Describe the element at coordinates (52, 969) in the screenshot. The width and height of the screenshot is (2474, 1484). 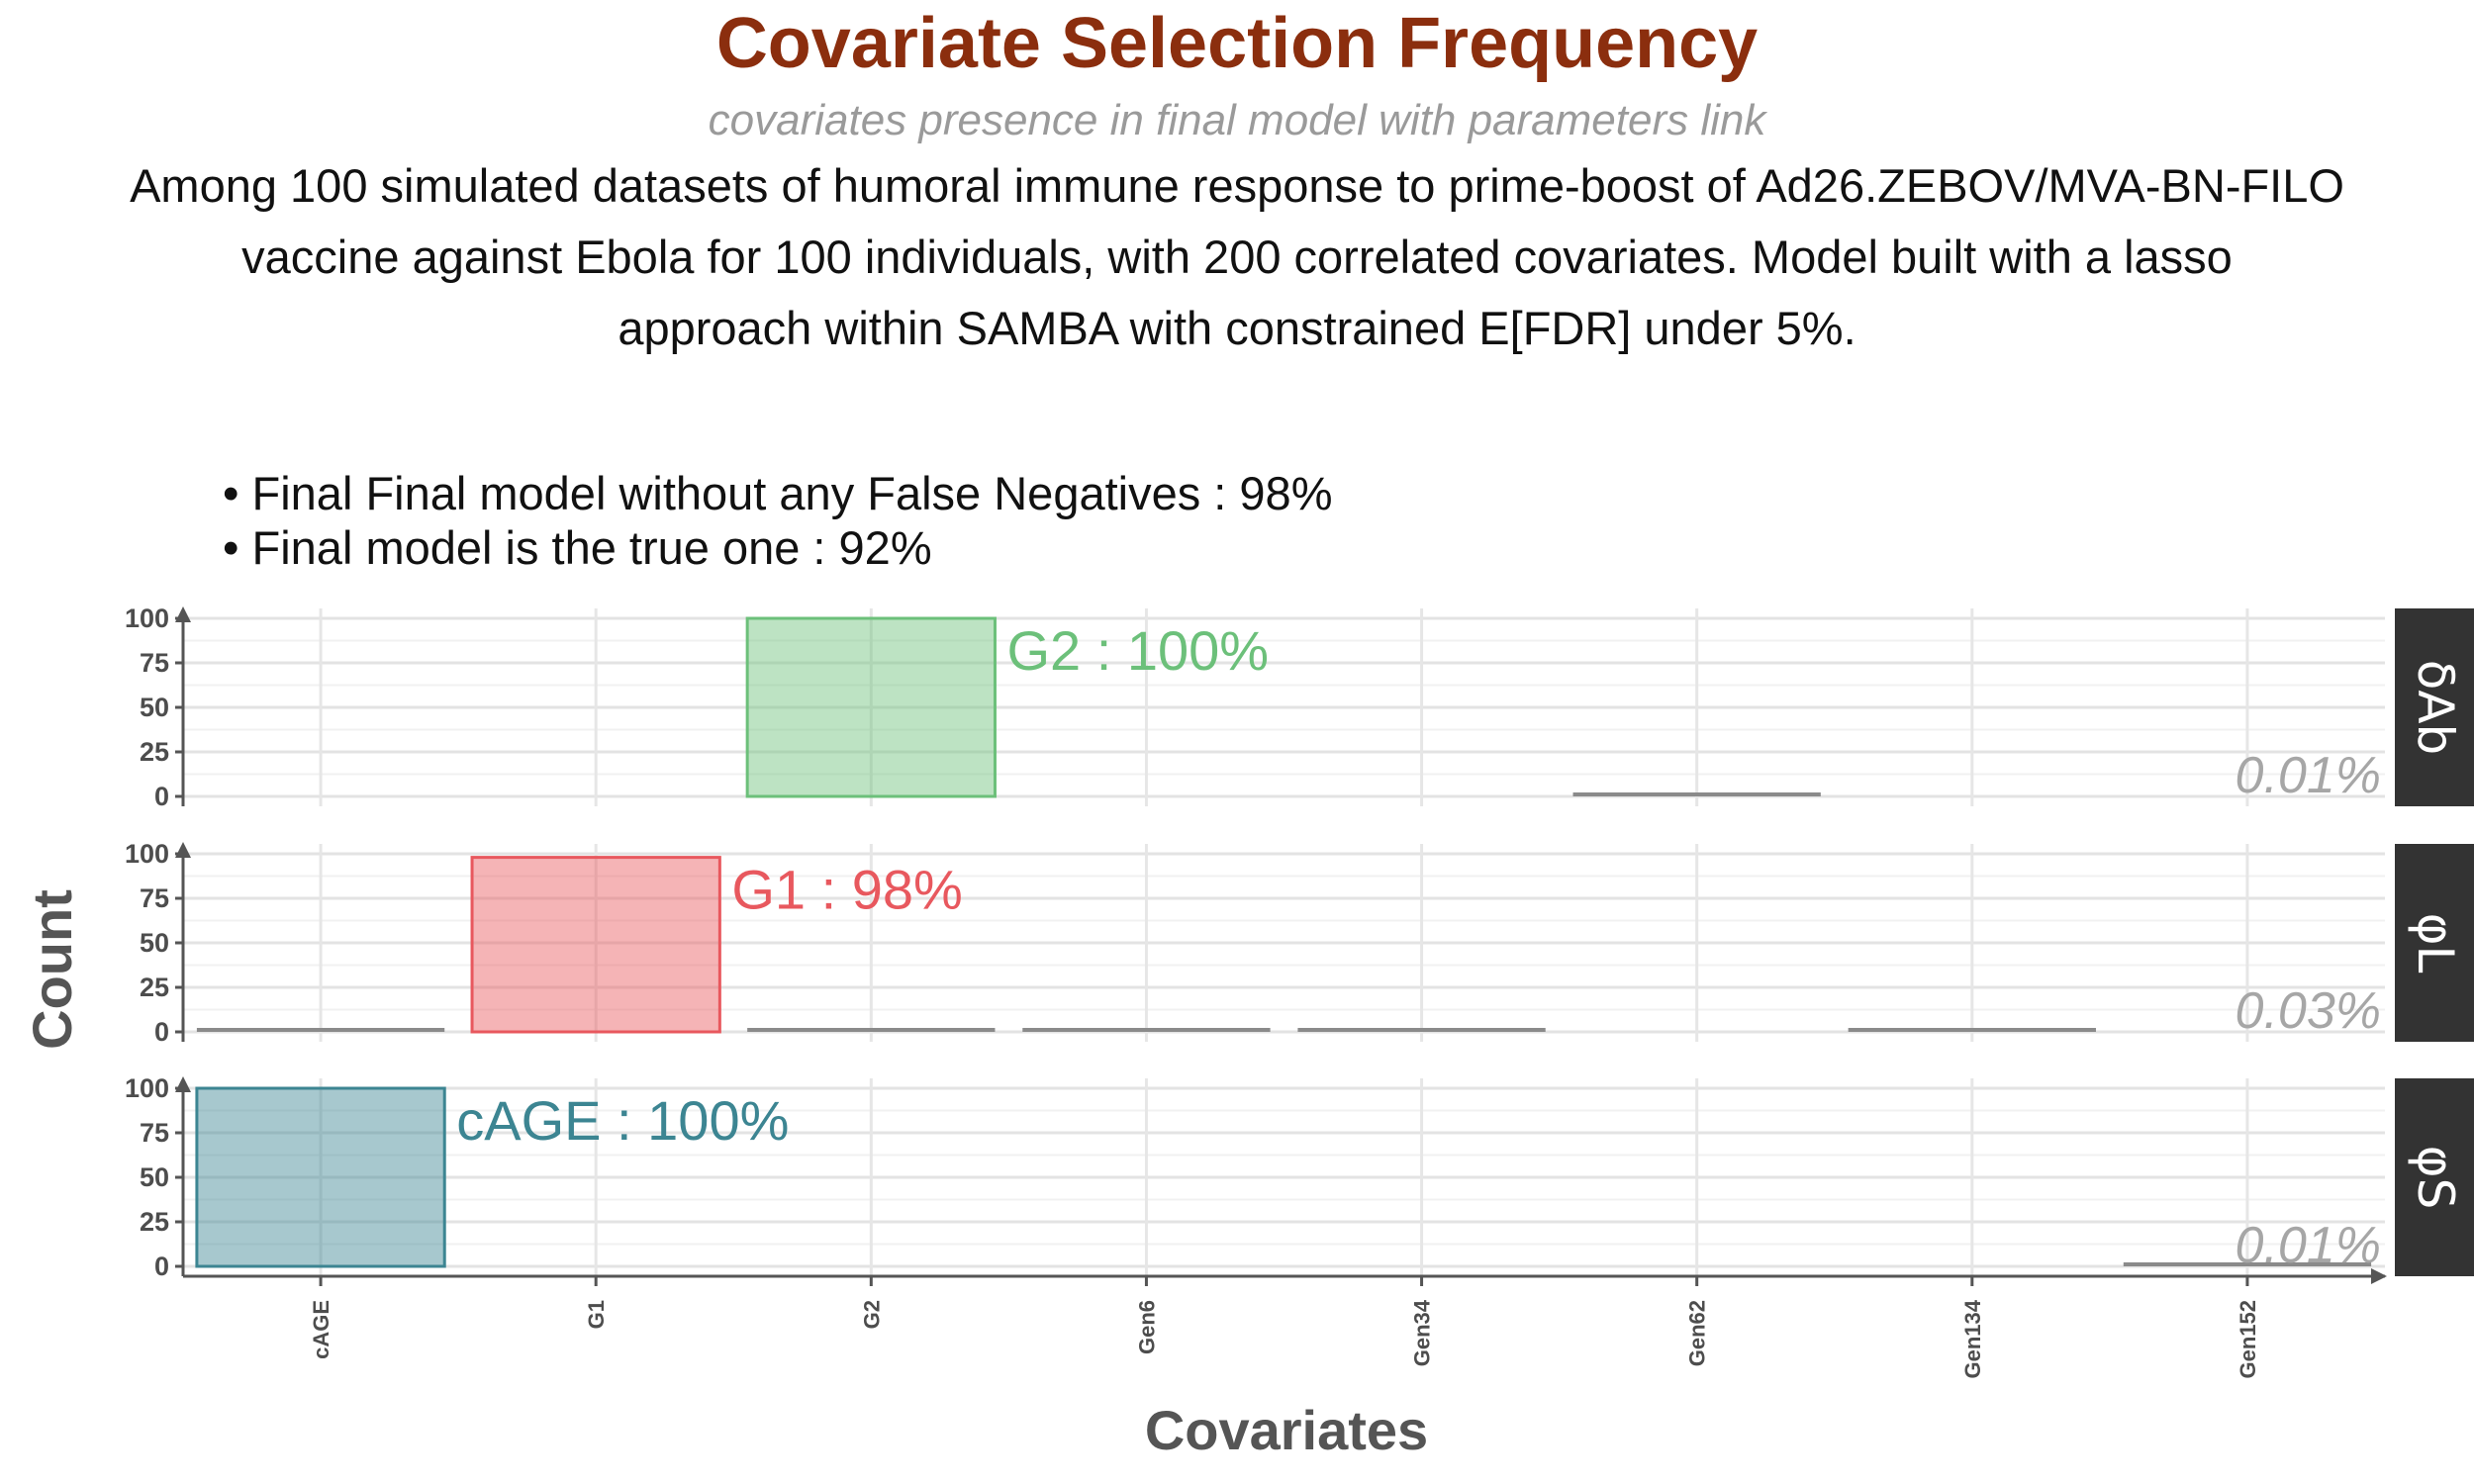
I see `y-axis-title: Count` at that location.